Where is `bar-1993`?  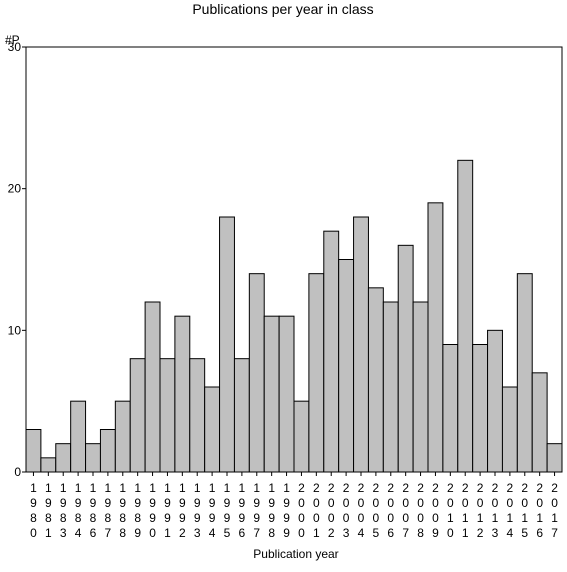 bar-1993 is located at coordinates (197, 415).